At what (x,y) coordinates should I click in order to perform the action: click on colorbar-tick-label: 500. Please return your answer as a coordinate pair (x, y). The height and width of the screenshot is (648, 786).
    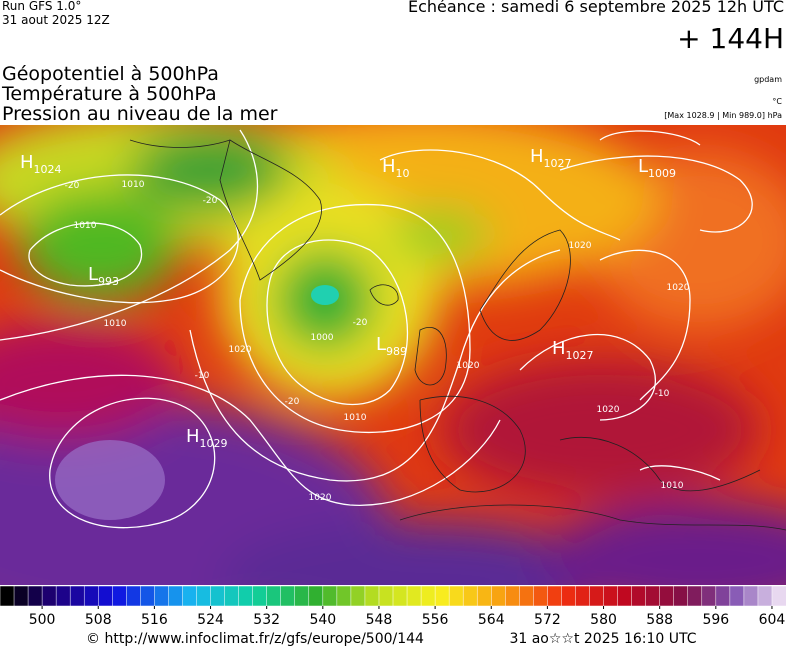
    Looking at the image, I should click on (42, 620).